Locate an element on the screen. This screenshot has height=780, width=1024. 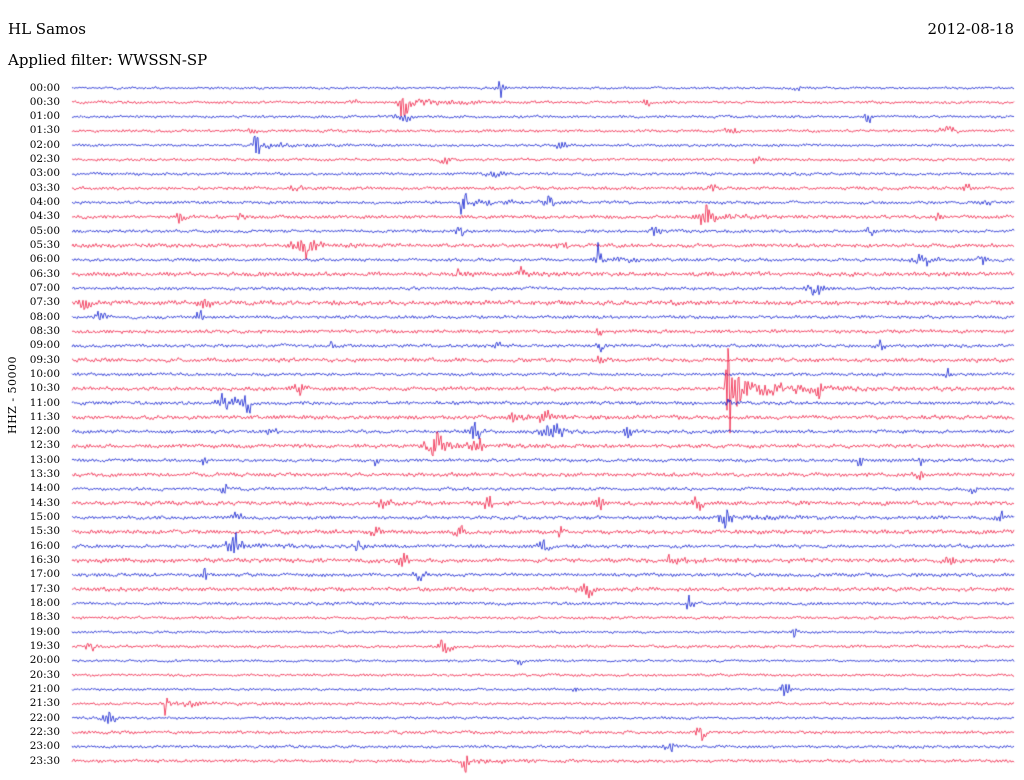
time-label: 12:30 is located at coordinates (44, 445).